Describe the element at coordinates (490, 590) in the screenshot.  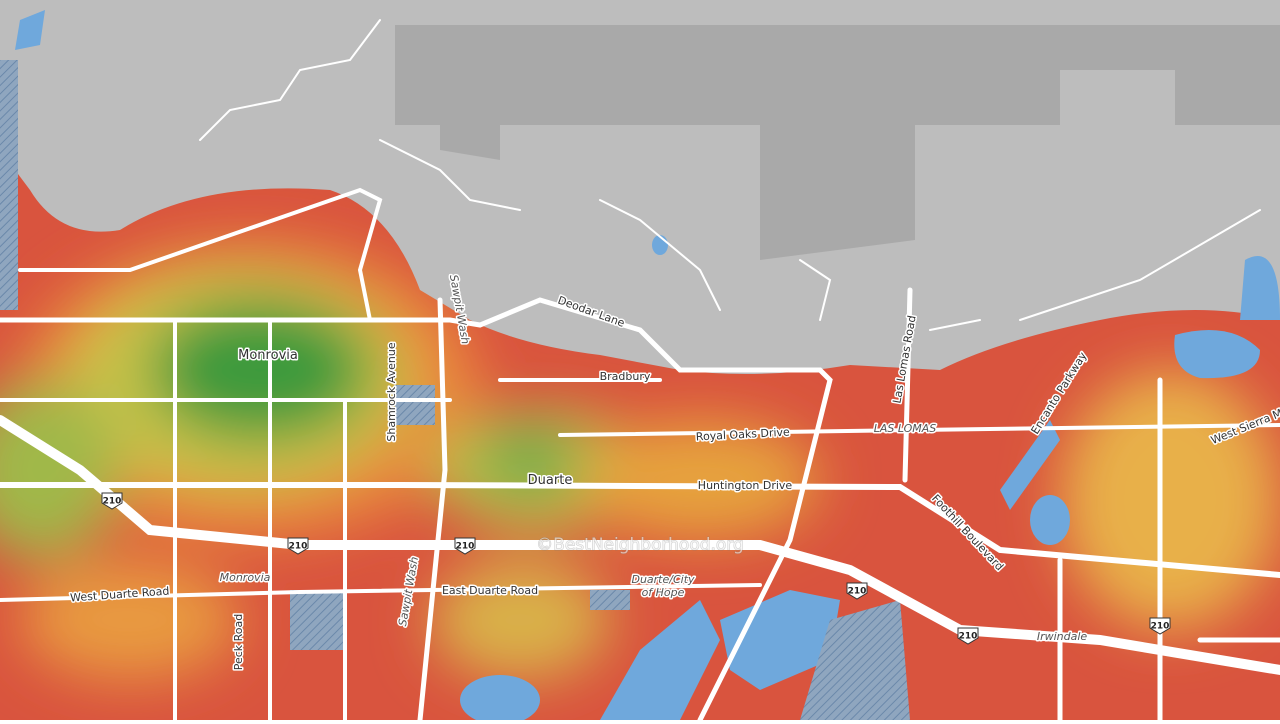
I see `street-label: East Duarte Road` at that location.